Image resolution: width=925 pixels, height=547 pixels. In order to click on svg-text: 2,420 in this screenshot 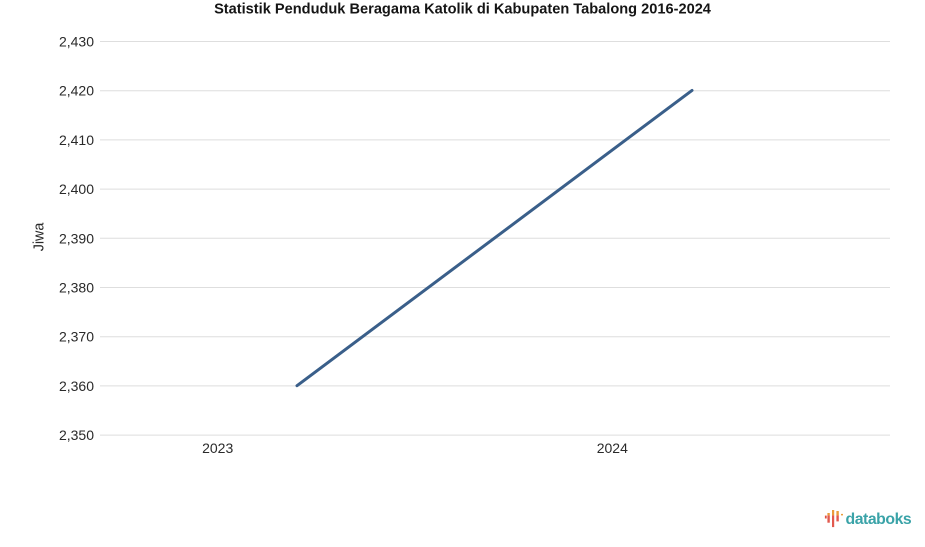, I will do `click(76, 91)`.